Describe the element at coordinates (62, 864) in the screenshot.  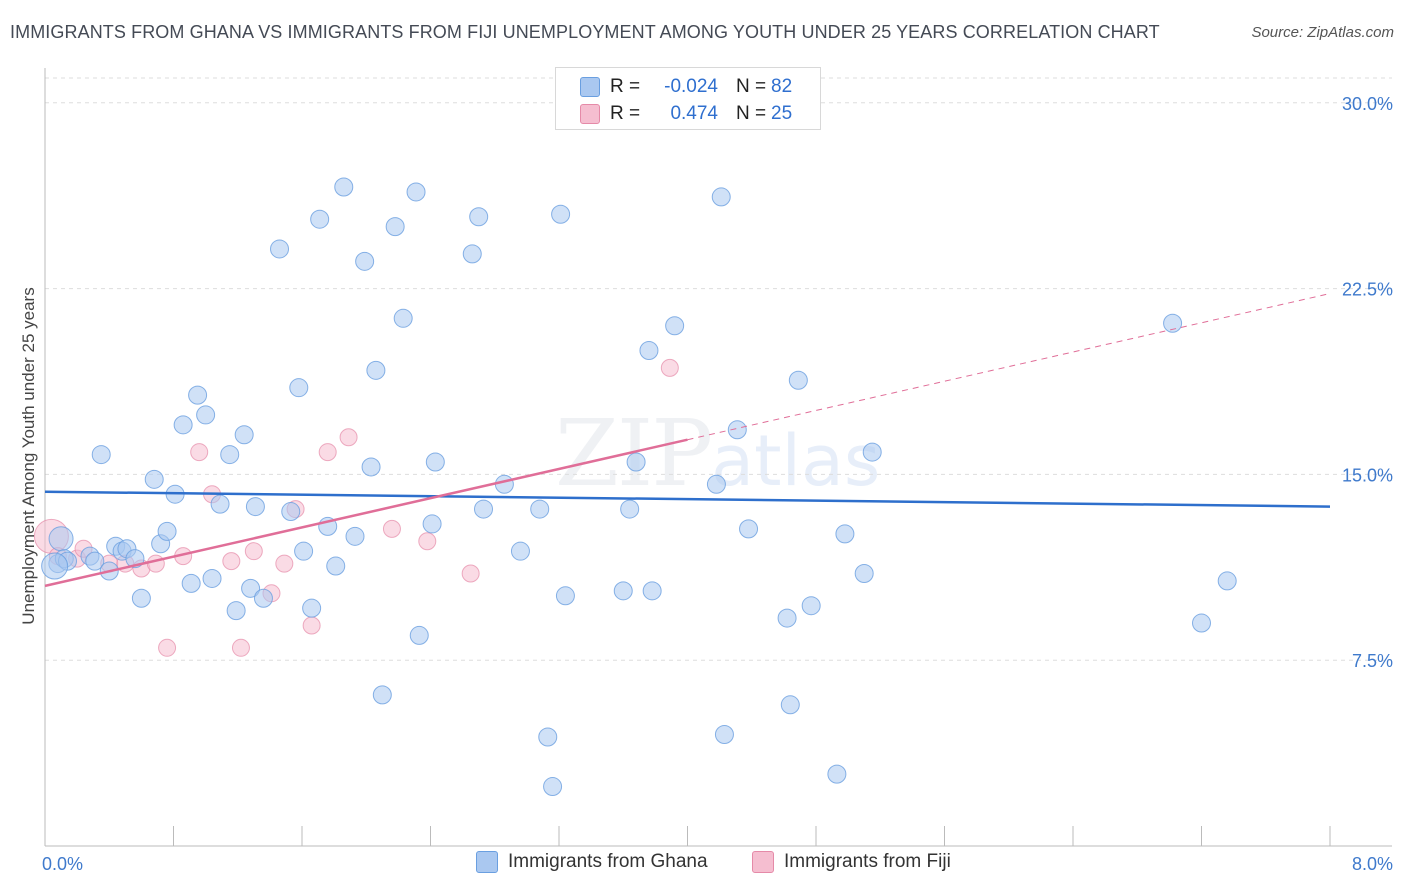
I see `x-tick-label: 0.0%` at that location.